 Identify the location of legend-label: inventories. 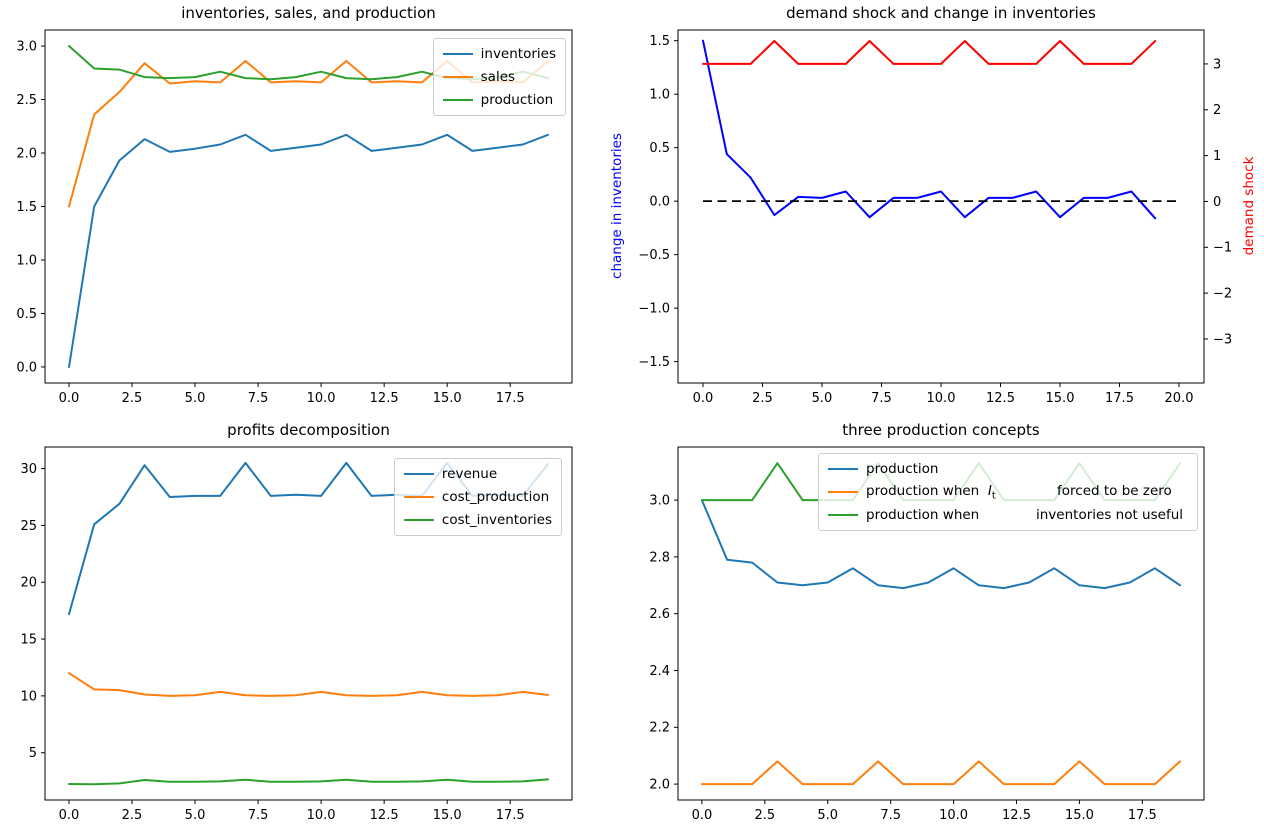
(518, 54).